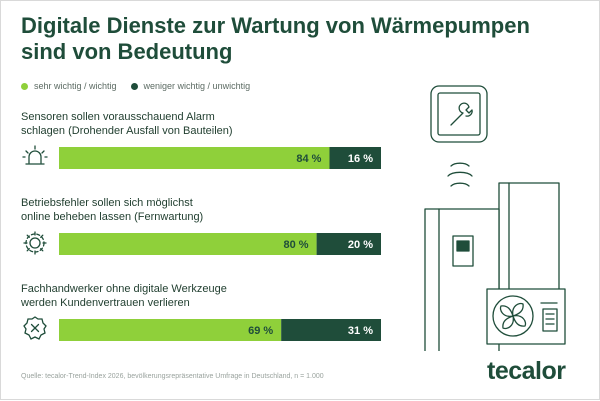 The image size is (600, 401). What do you see at coordinates (35, 243) in the screenshot?
I see `gear-settings-icon` at bounding box center [35, 243].